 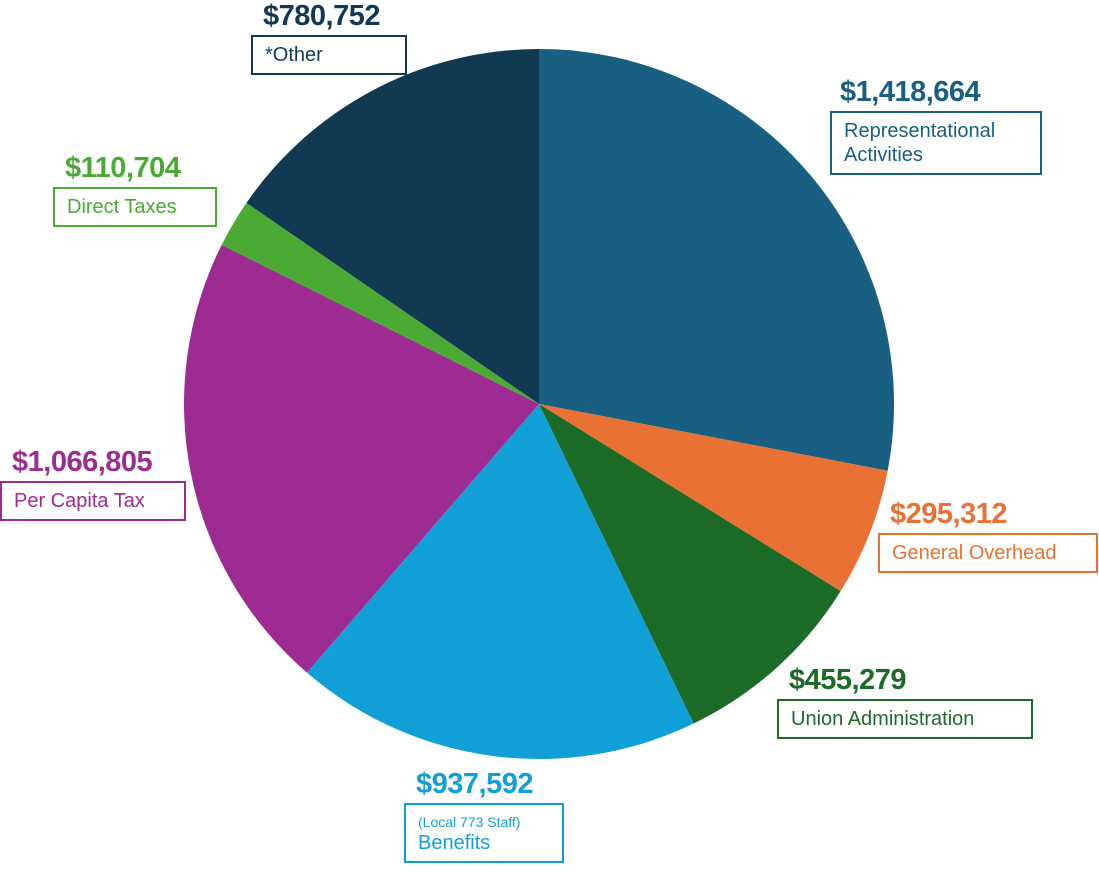 What do you see at coordinates (469, 822) in the screenshot?
I see `slice-note-text: (Local 773 Staff)` at bounding box center [469, 822].